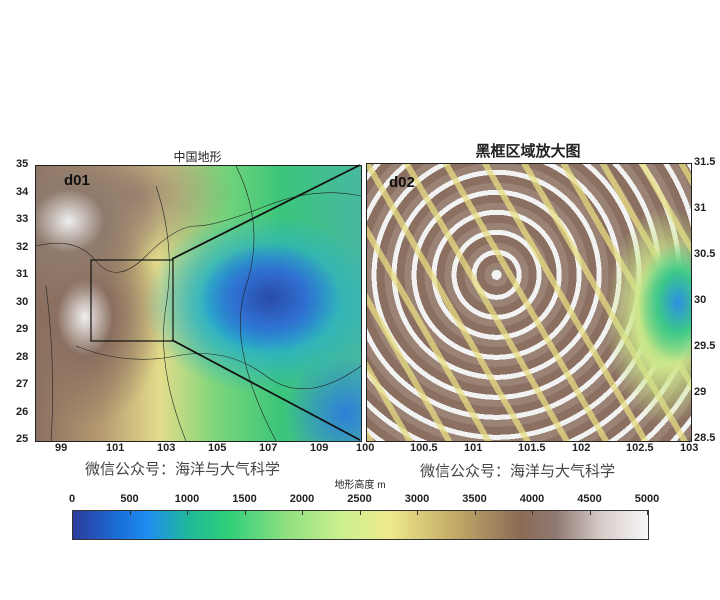  What do you see at coordinates (518, 471) in the screenshot?
I see `right-watermark: 微信公众号：海洋与大气科学` at bounding box center [518, 471].